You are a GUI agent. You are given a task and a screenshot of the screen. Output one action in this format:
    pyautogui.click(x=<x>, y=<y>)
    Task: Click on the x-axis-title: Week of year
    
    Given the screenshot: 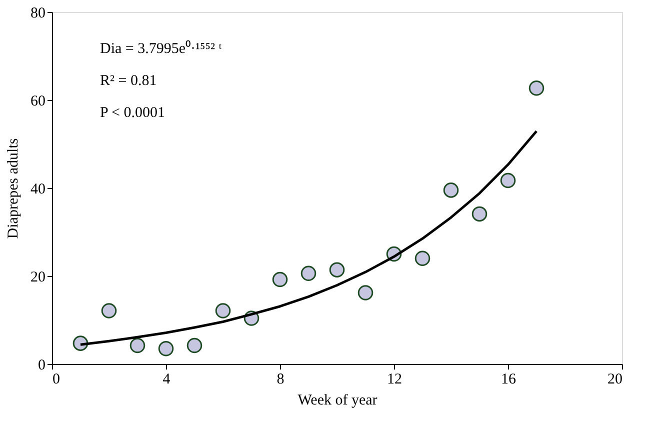 What is the action you would take?
    pyautogui.click(x=338, y=400)
    